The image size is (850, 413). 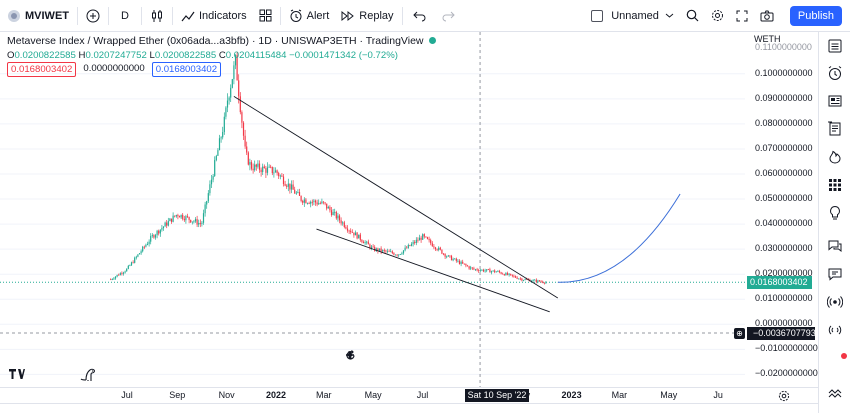 I want to click on scroll-right-button, so click(x=395, y=360).